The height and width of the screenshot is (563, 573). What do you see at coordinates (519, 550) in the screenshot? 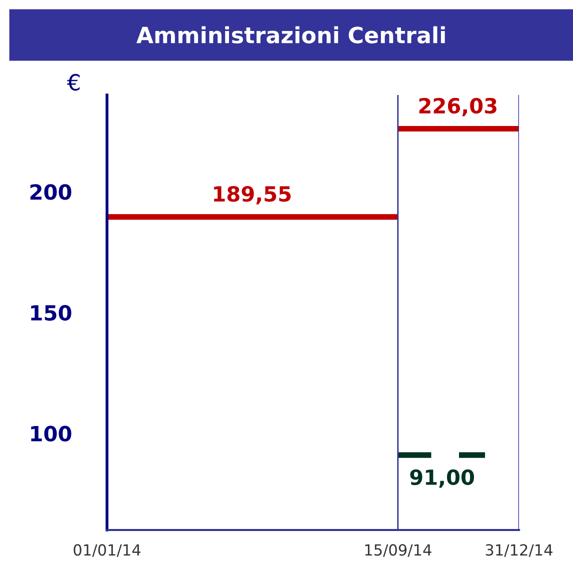
I see `x-tick-label: 31/12/14` at bounding box center [519, 550].